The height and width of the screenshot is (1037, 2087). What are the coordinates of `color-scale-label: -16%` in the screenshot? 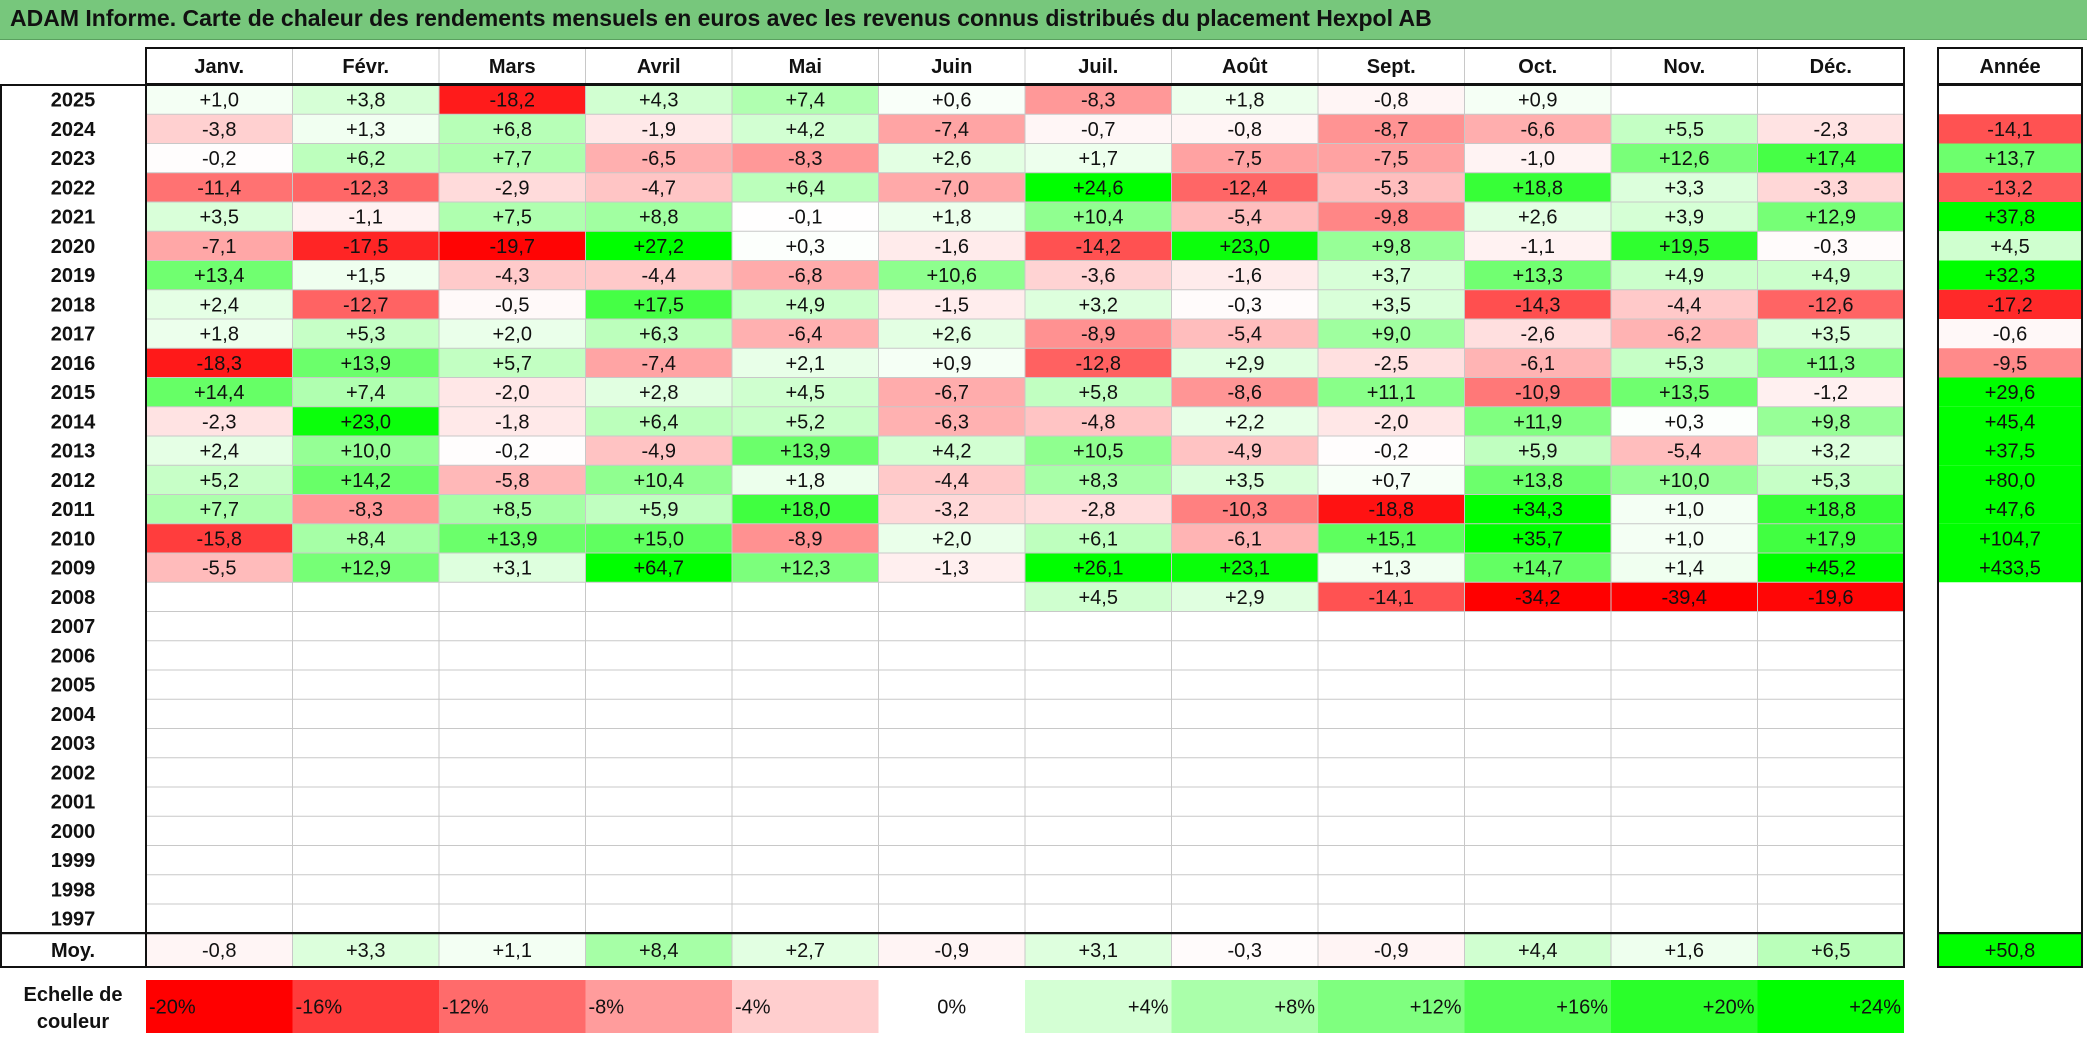 It's located at (319, 1008).